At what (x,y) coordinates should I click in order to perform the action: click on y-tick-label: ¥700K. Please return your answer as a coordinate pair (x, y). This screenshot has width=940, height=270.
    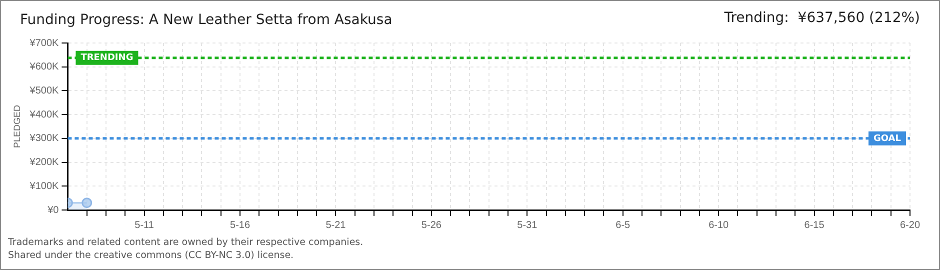
    Looking at the image, I should click on (44, 43).